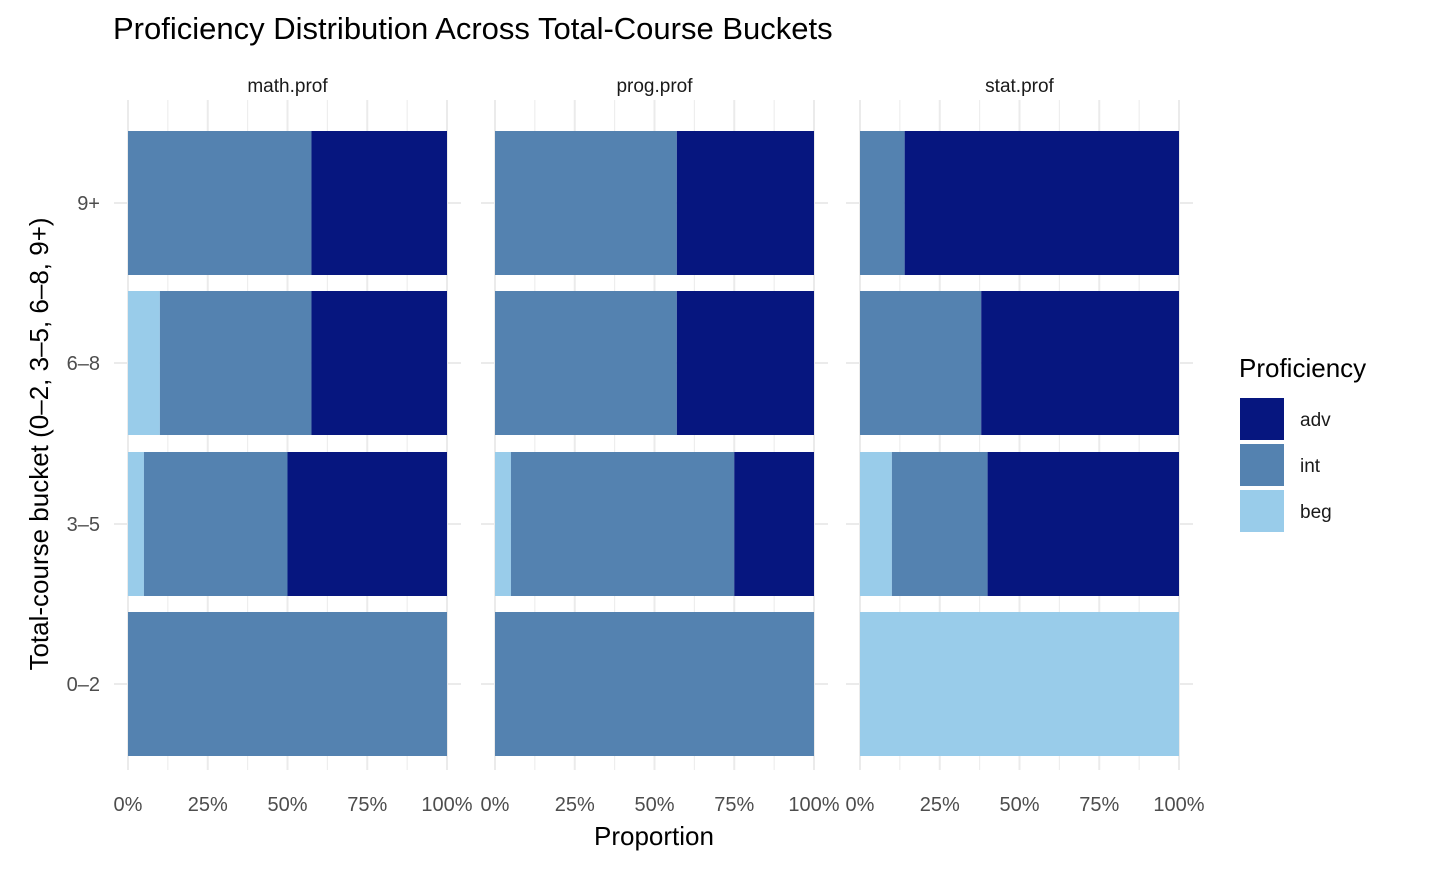 The width and height of the screenshot is (1444, 878). Describe the element at coordinates (1302, 442) in the screenshot. I see `legend: Proficiency adv int beg` at that location.